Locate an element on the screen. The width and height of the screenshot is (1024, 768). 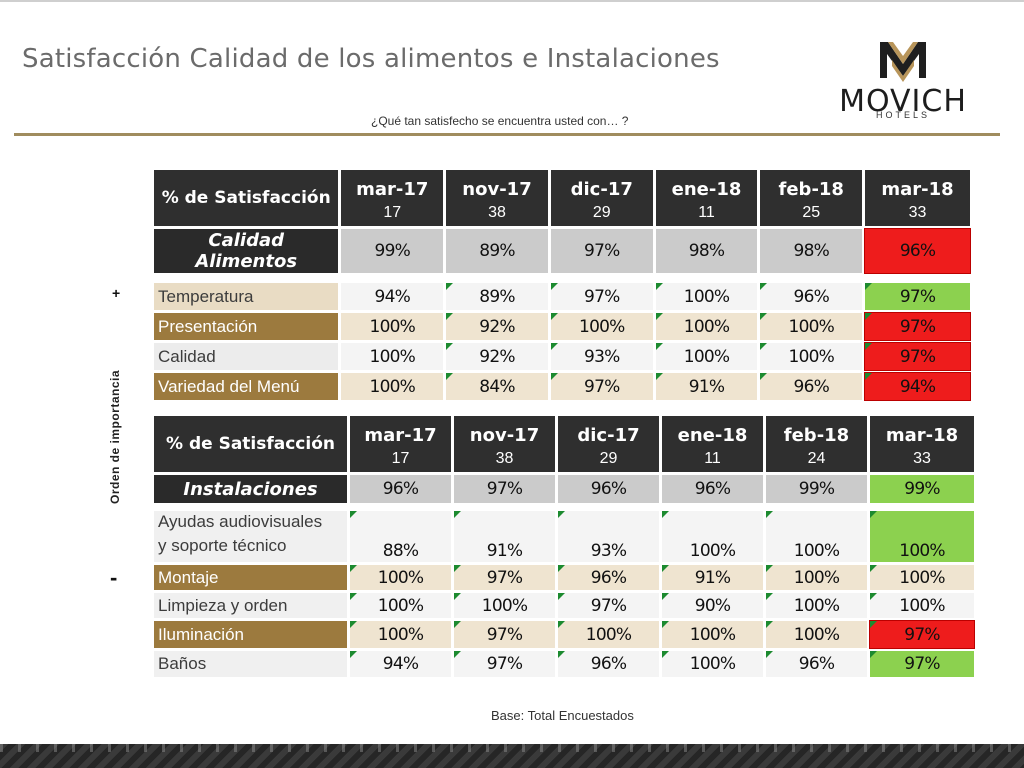
decorative-bottom-band is located at coordinates (512, 756).